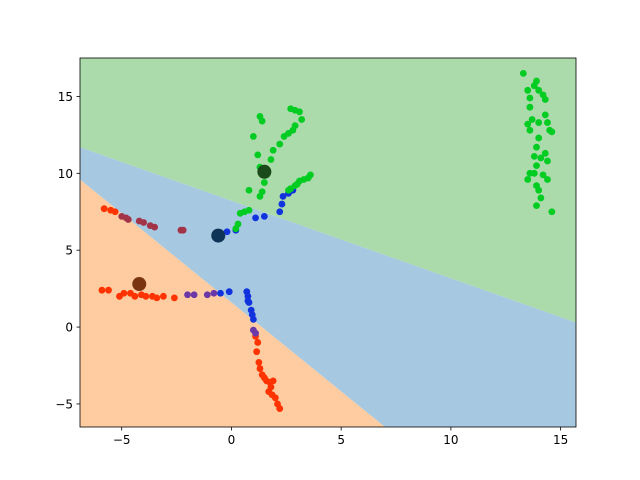  Describe the element at coordinates (341, 440) in the screenshot. I see `x-tick-label: 5` at that location.